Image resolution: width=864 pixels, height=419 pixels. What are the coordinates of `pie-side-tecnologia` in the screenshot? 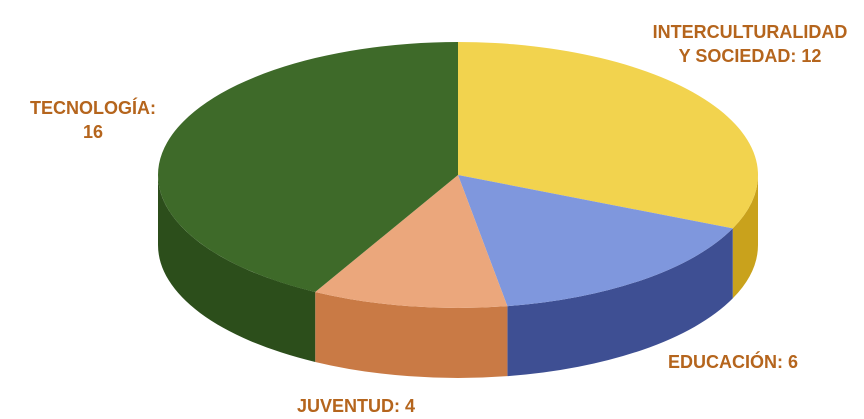 It's located at (237, 268).